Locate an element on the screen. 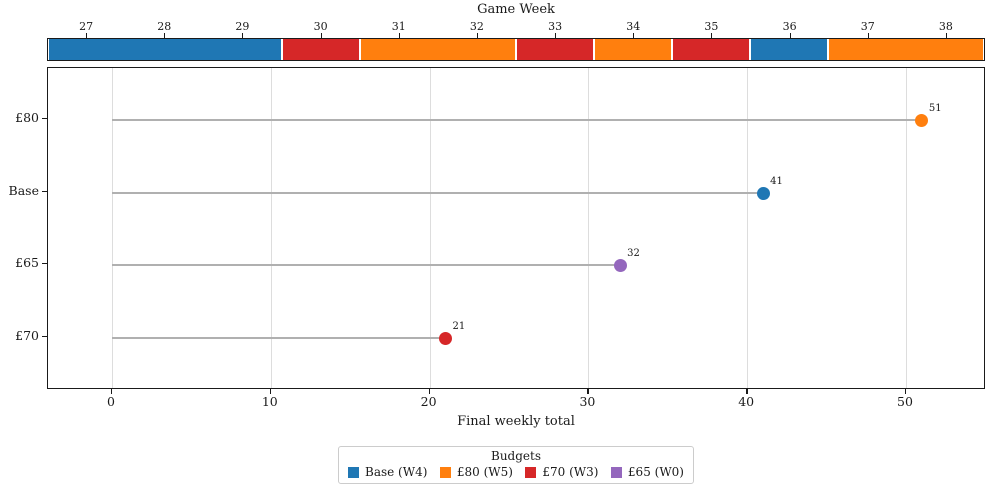 This screenshot has height=494, width=996. gameweek-tick-label: 38 is located at coordinates (945, 26).